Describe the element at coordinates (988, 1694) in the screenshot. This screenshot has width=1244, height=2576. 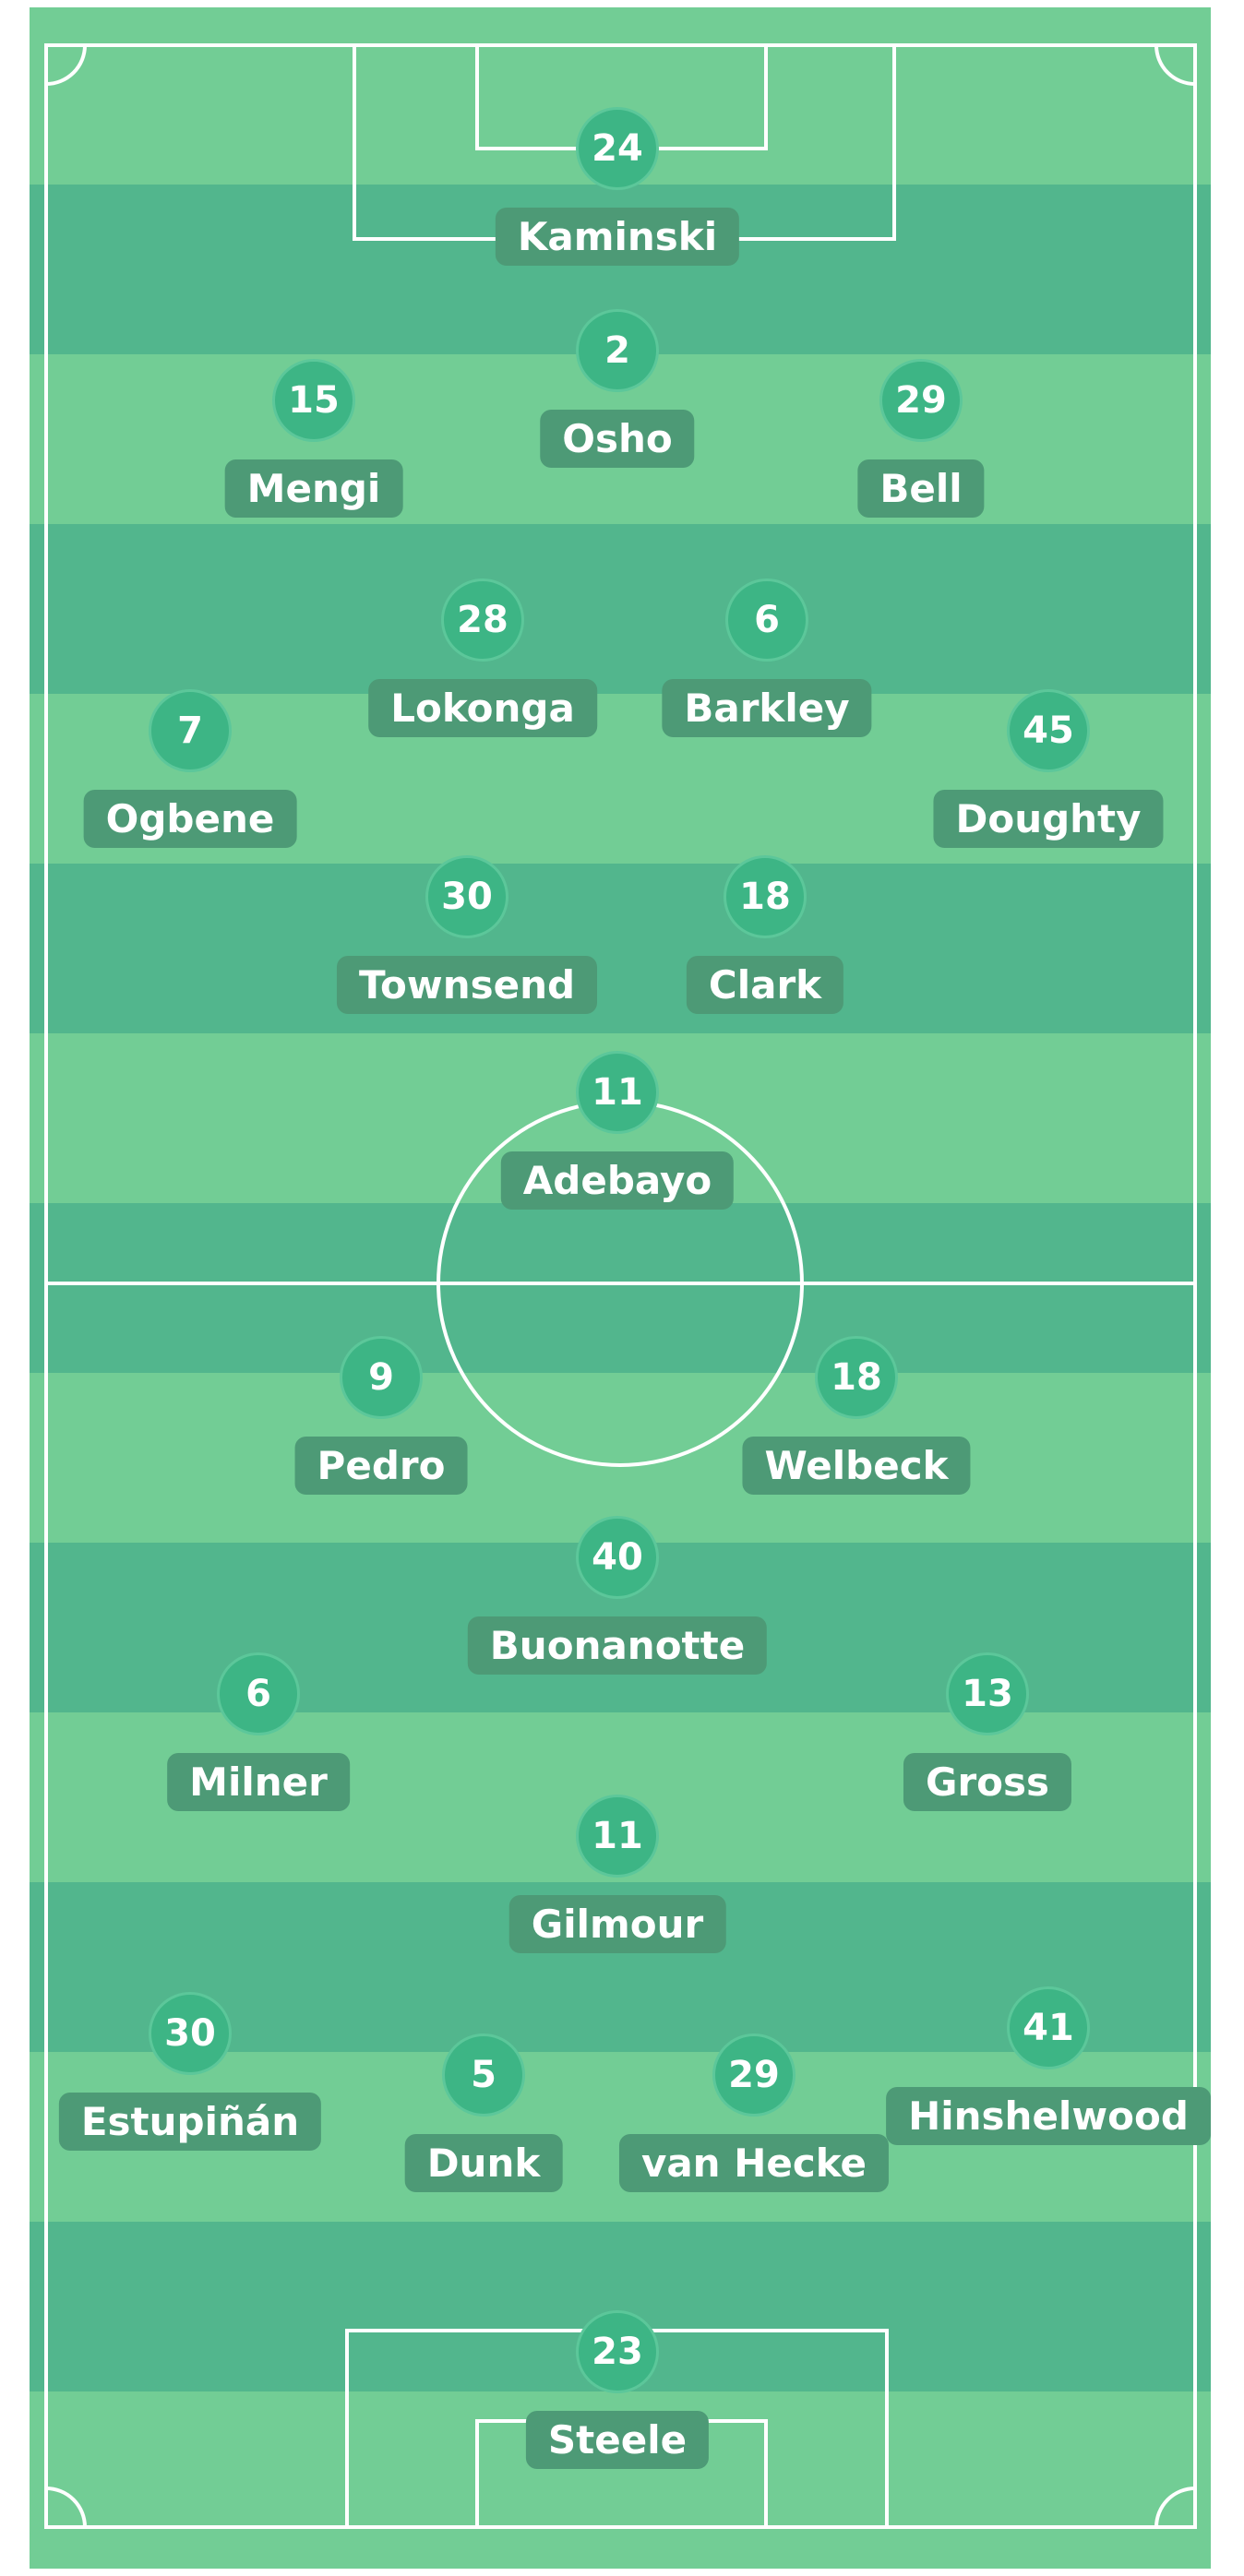
I see `shirt-number: 13` at that location.